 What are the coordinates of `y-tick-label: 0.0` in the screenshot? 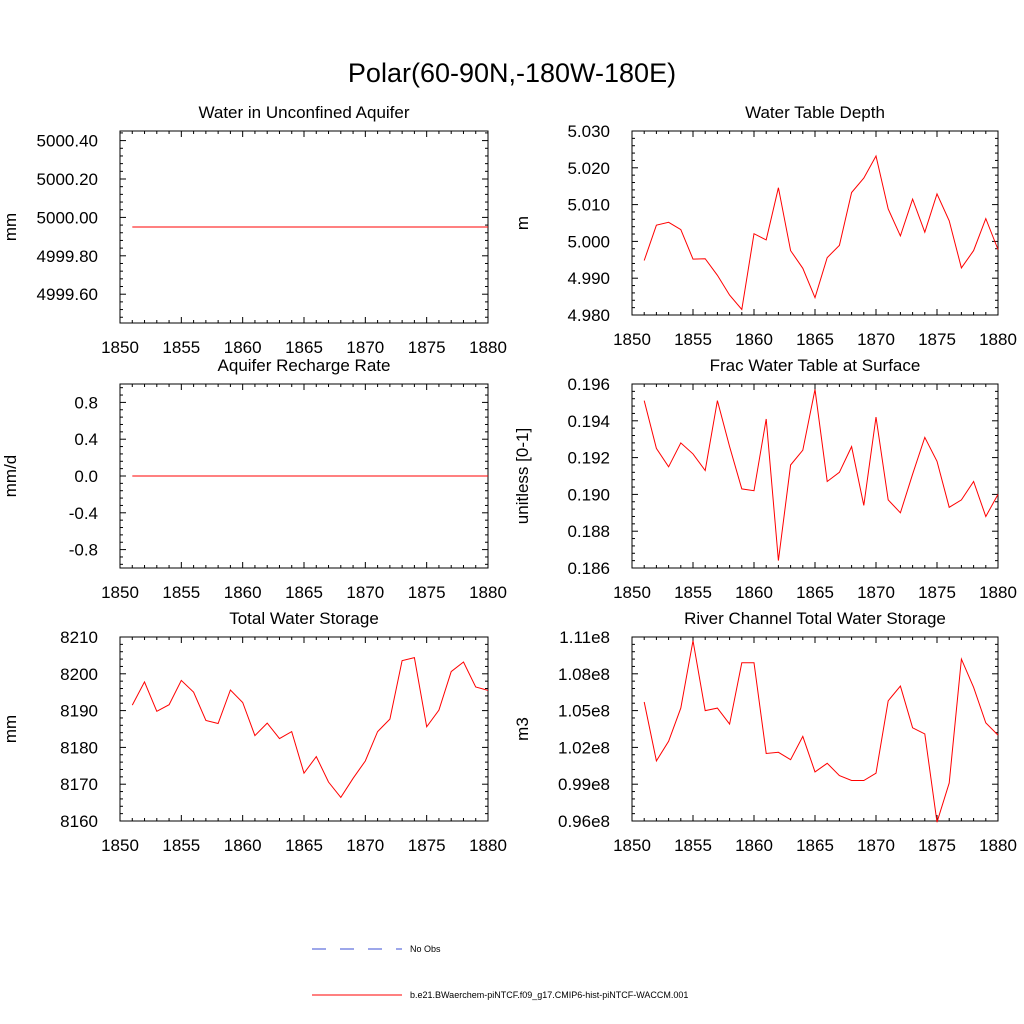 It's located at (86, 476).